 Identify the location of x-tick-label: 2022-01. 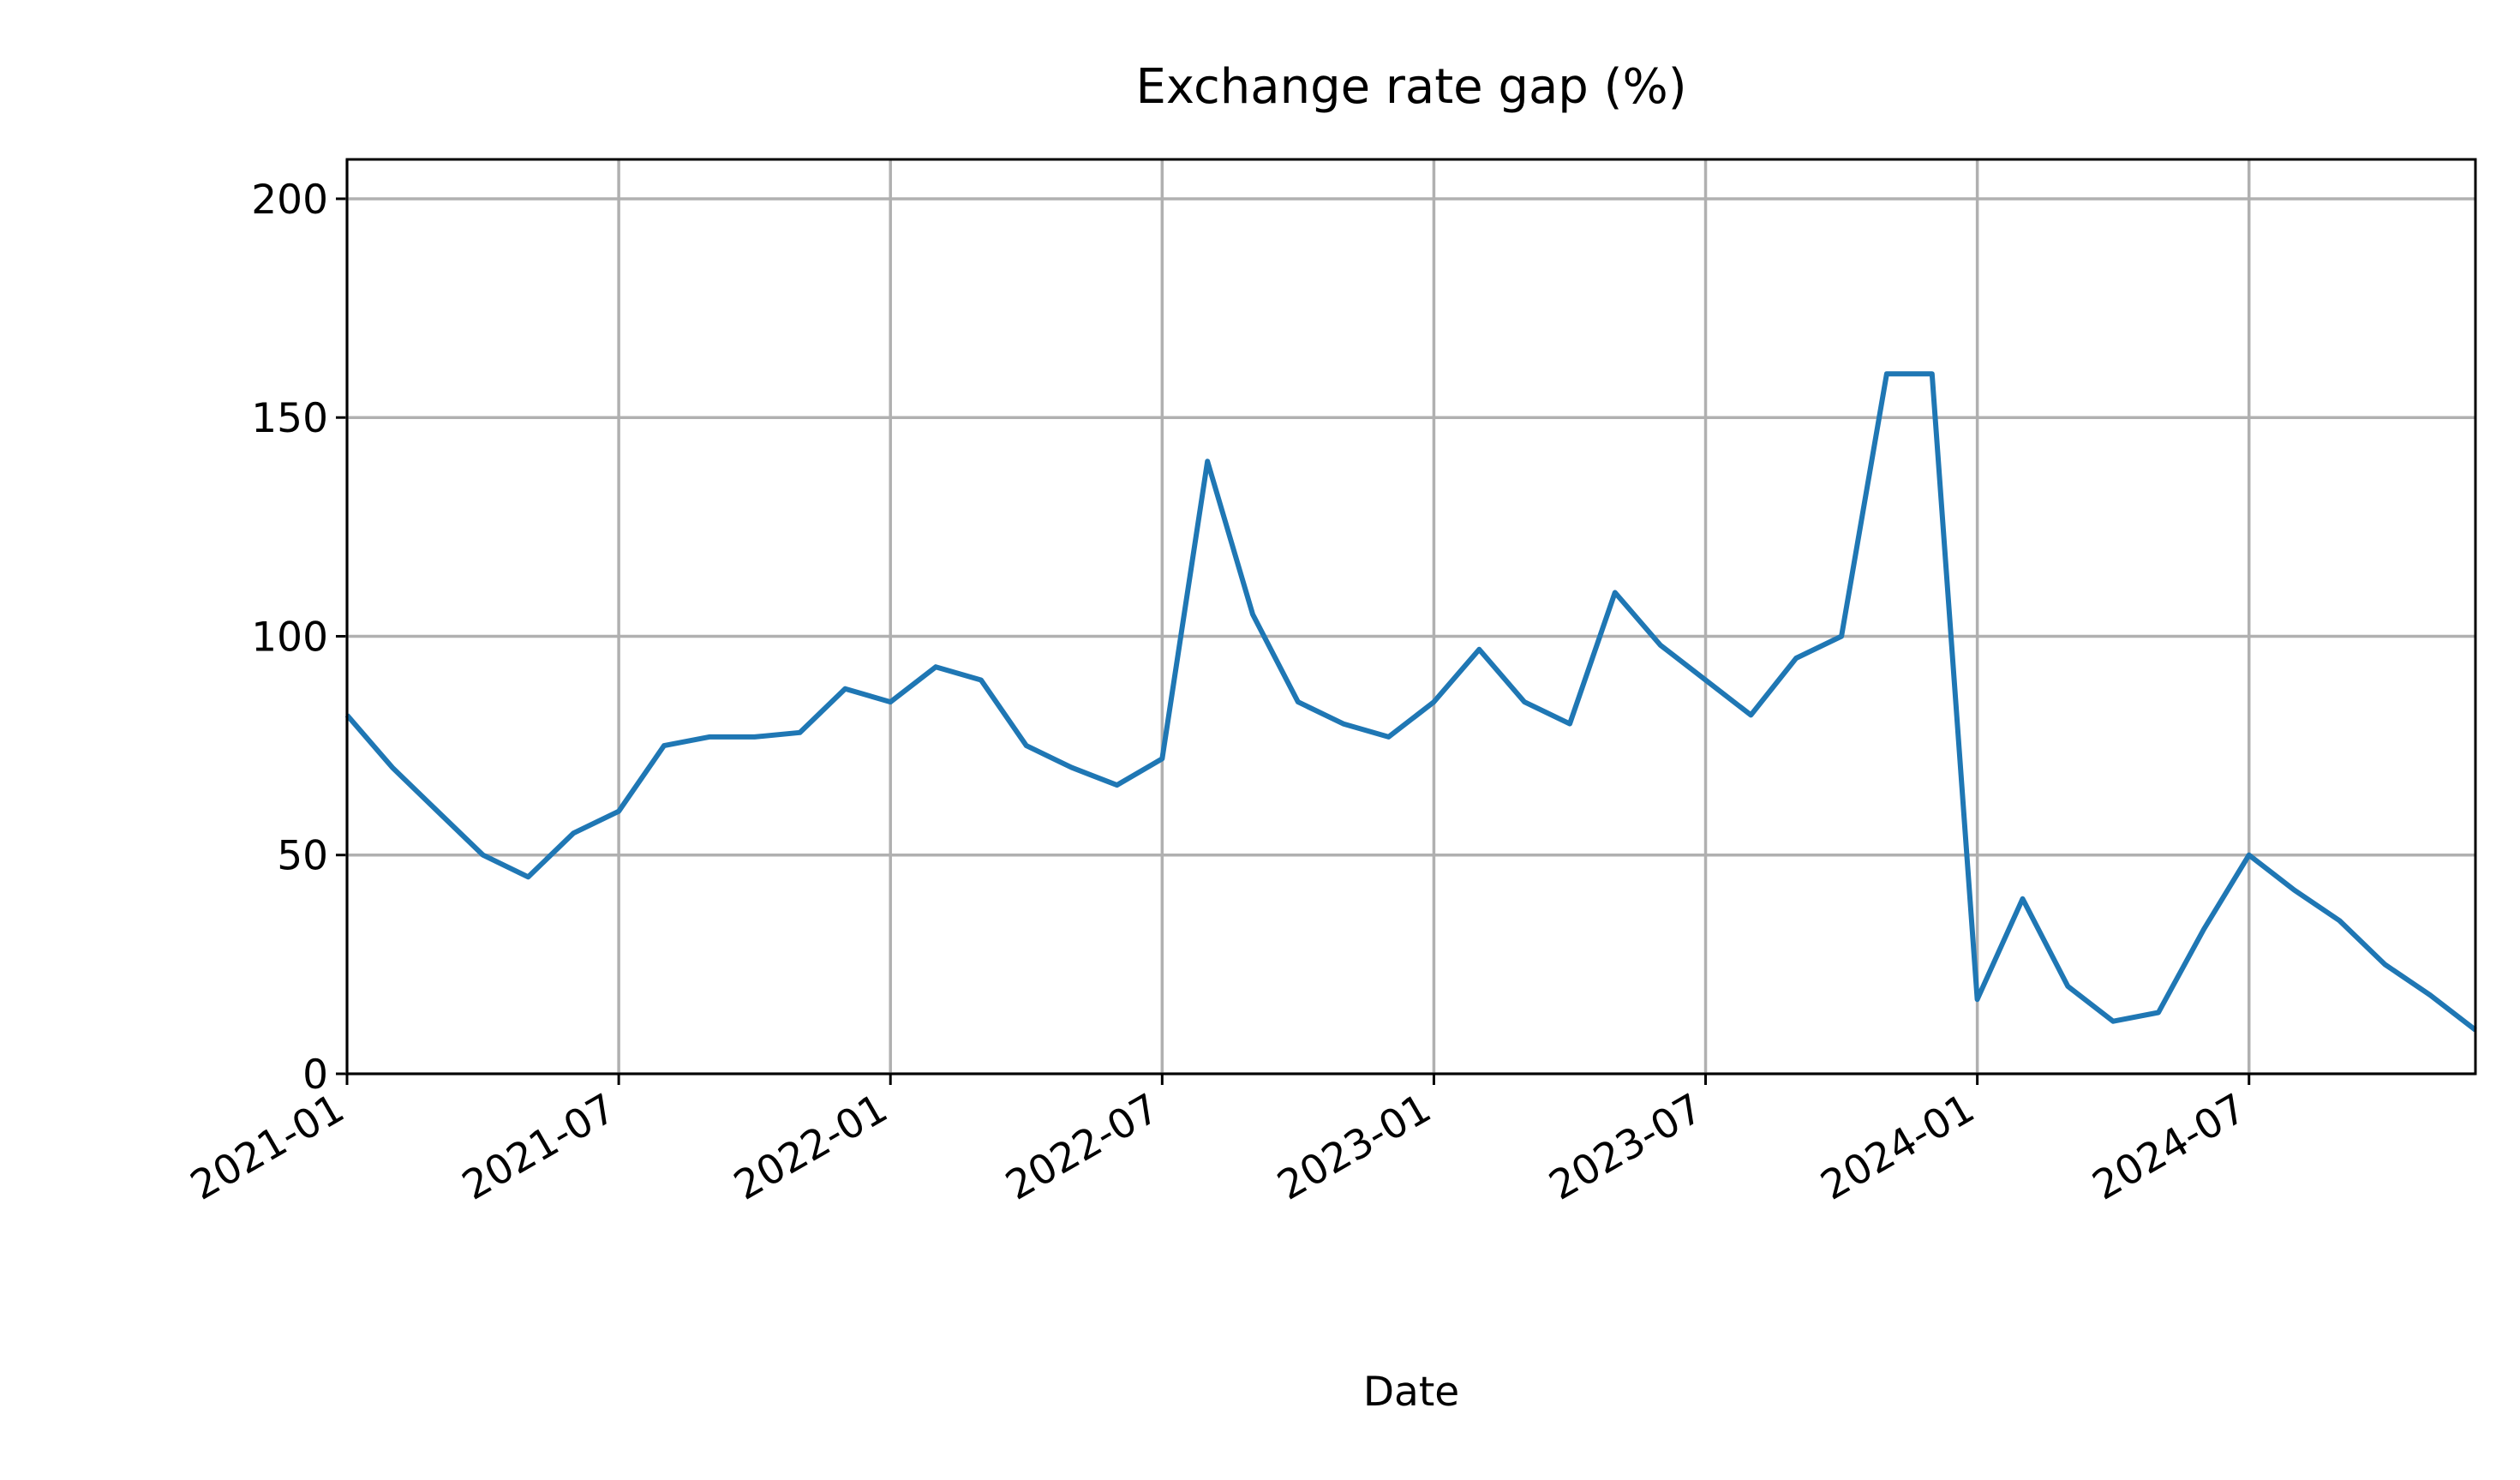
(812, 1147).